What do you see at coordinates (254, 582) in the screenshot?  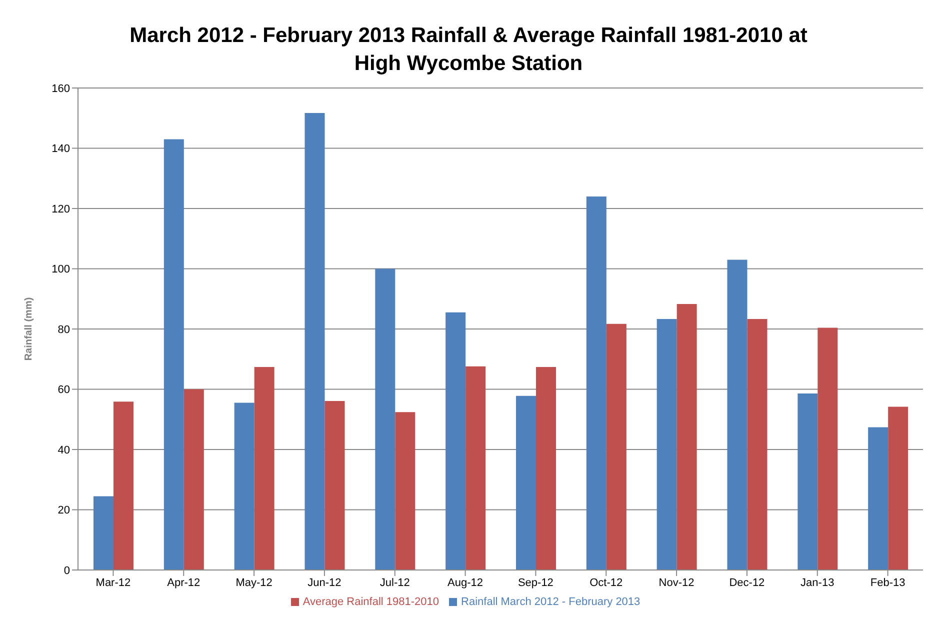 I see `x-tick-label: May-12` at bounding box center [254, 582].